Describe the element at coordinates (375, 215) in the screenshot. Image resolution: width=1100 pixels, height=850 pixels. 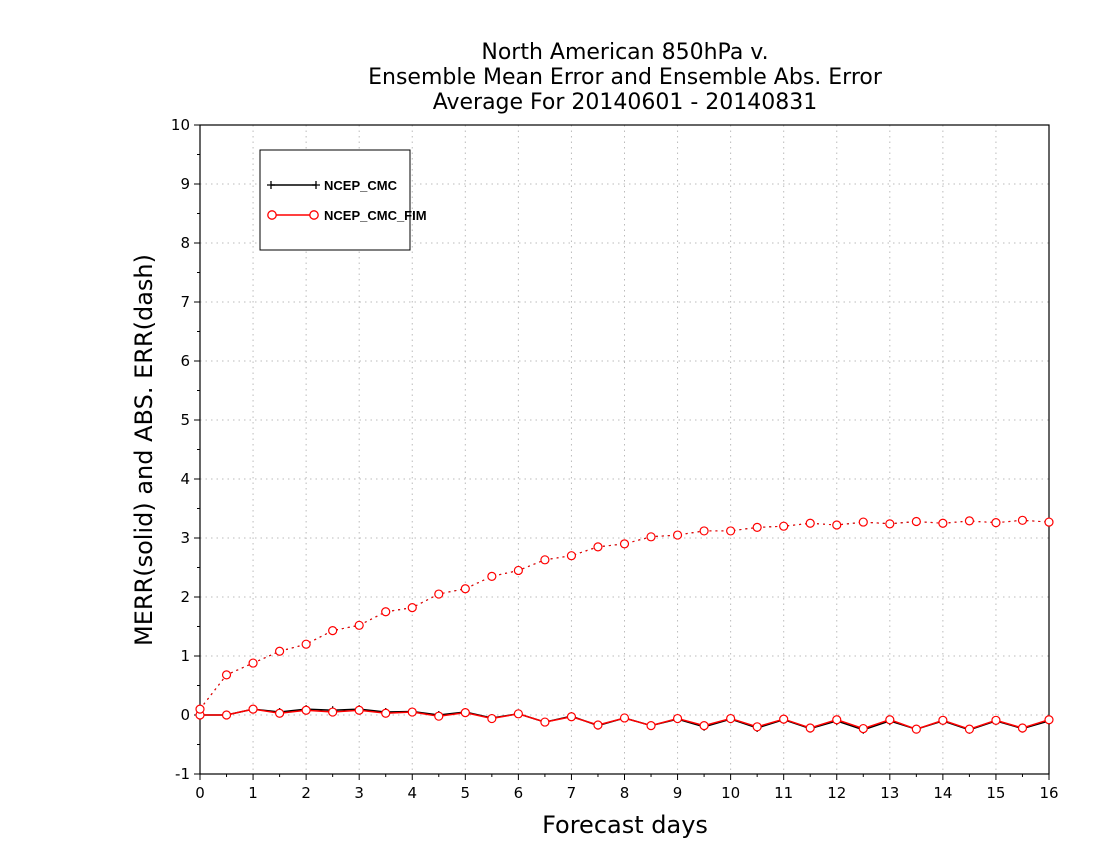
I see `legend-label-2: NCEP_CMC_FIM` at that location.